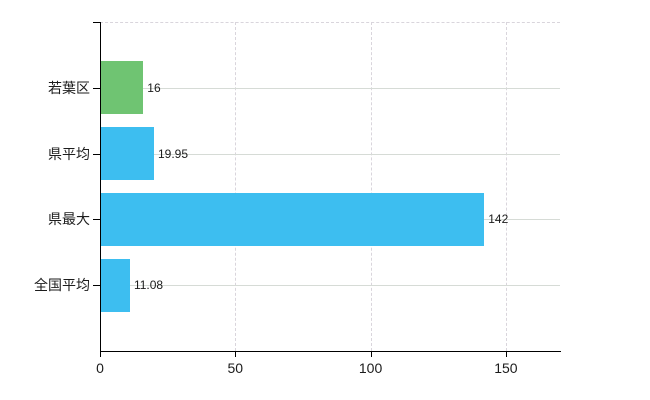 This screenshot has width=650, height=400. Describe the element at coordinates (148, 285) in the screenshot. I see `bar-value-label: 11.08` at that location.